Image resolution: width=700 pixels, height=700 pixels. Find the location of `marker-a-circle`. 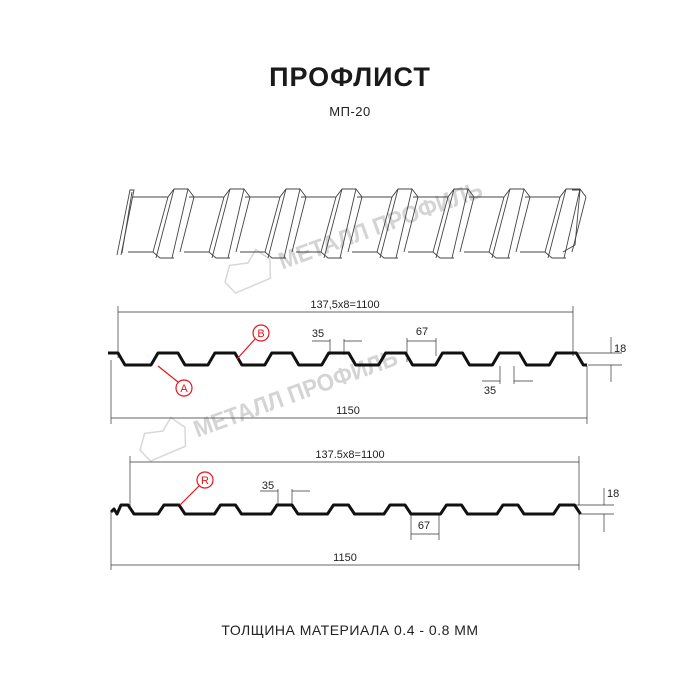

marker-a-circle is located at coordinates (184, 388).